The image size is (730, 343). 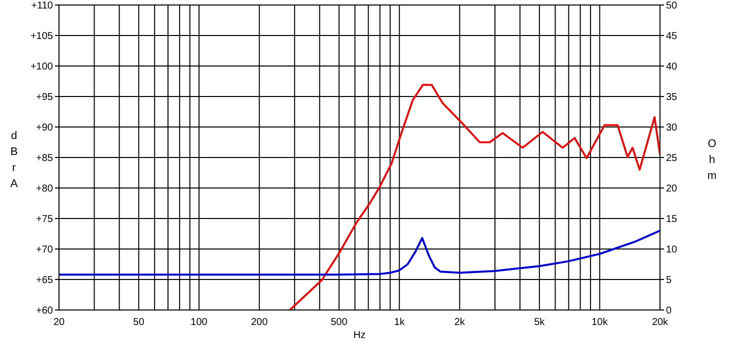 What do you see at coordinates (672, 6) in the screenshot?
I see `y2-tick-label: 50` at bounding box center [672, 6].